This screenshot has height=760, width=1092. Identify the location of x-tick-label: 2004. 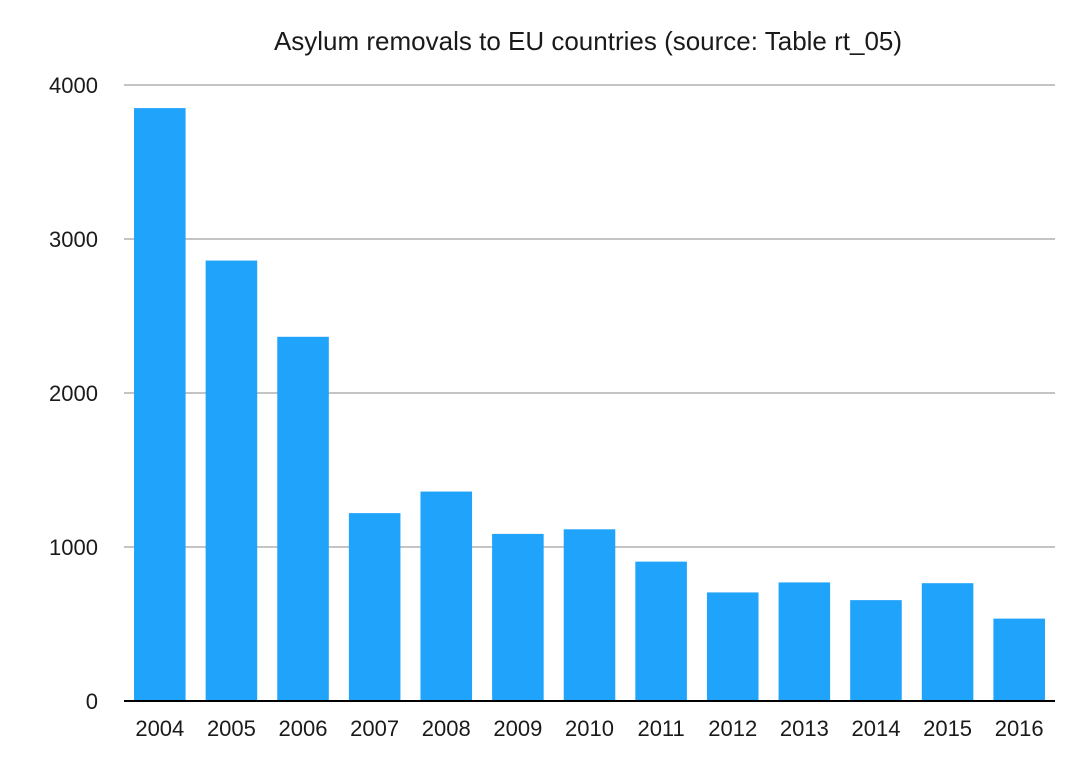
(159, 728).